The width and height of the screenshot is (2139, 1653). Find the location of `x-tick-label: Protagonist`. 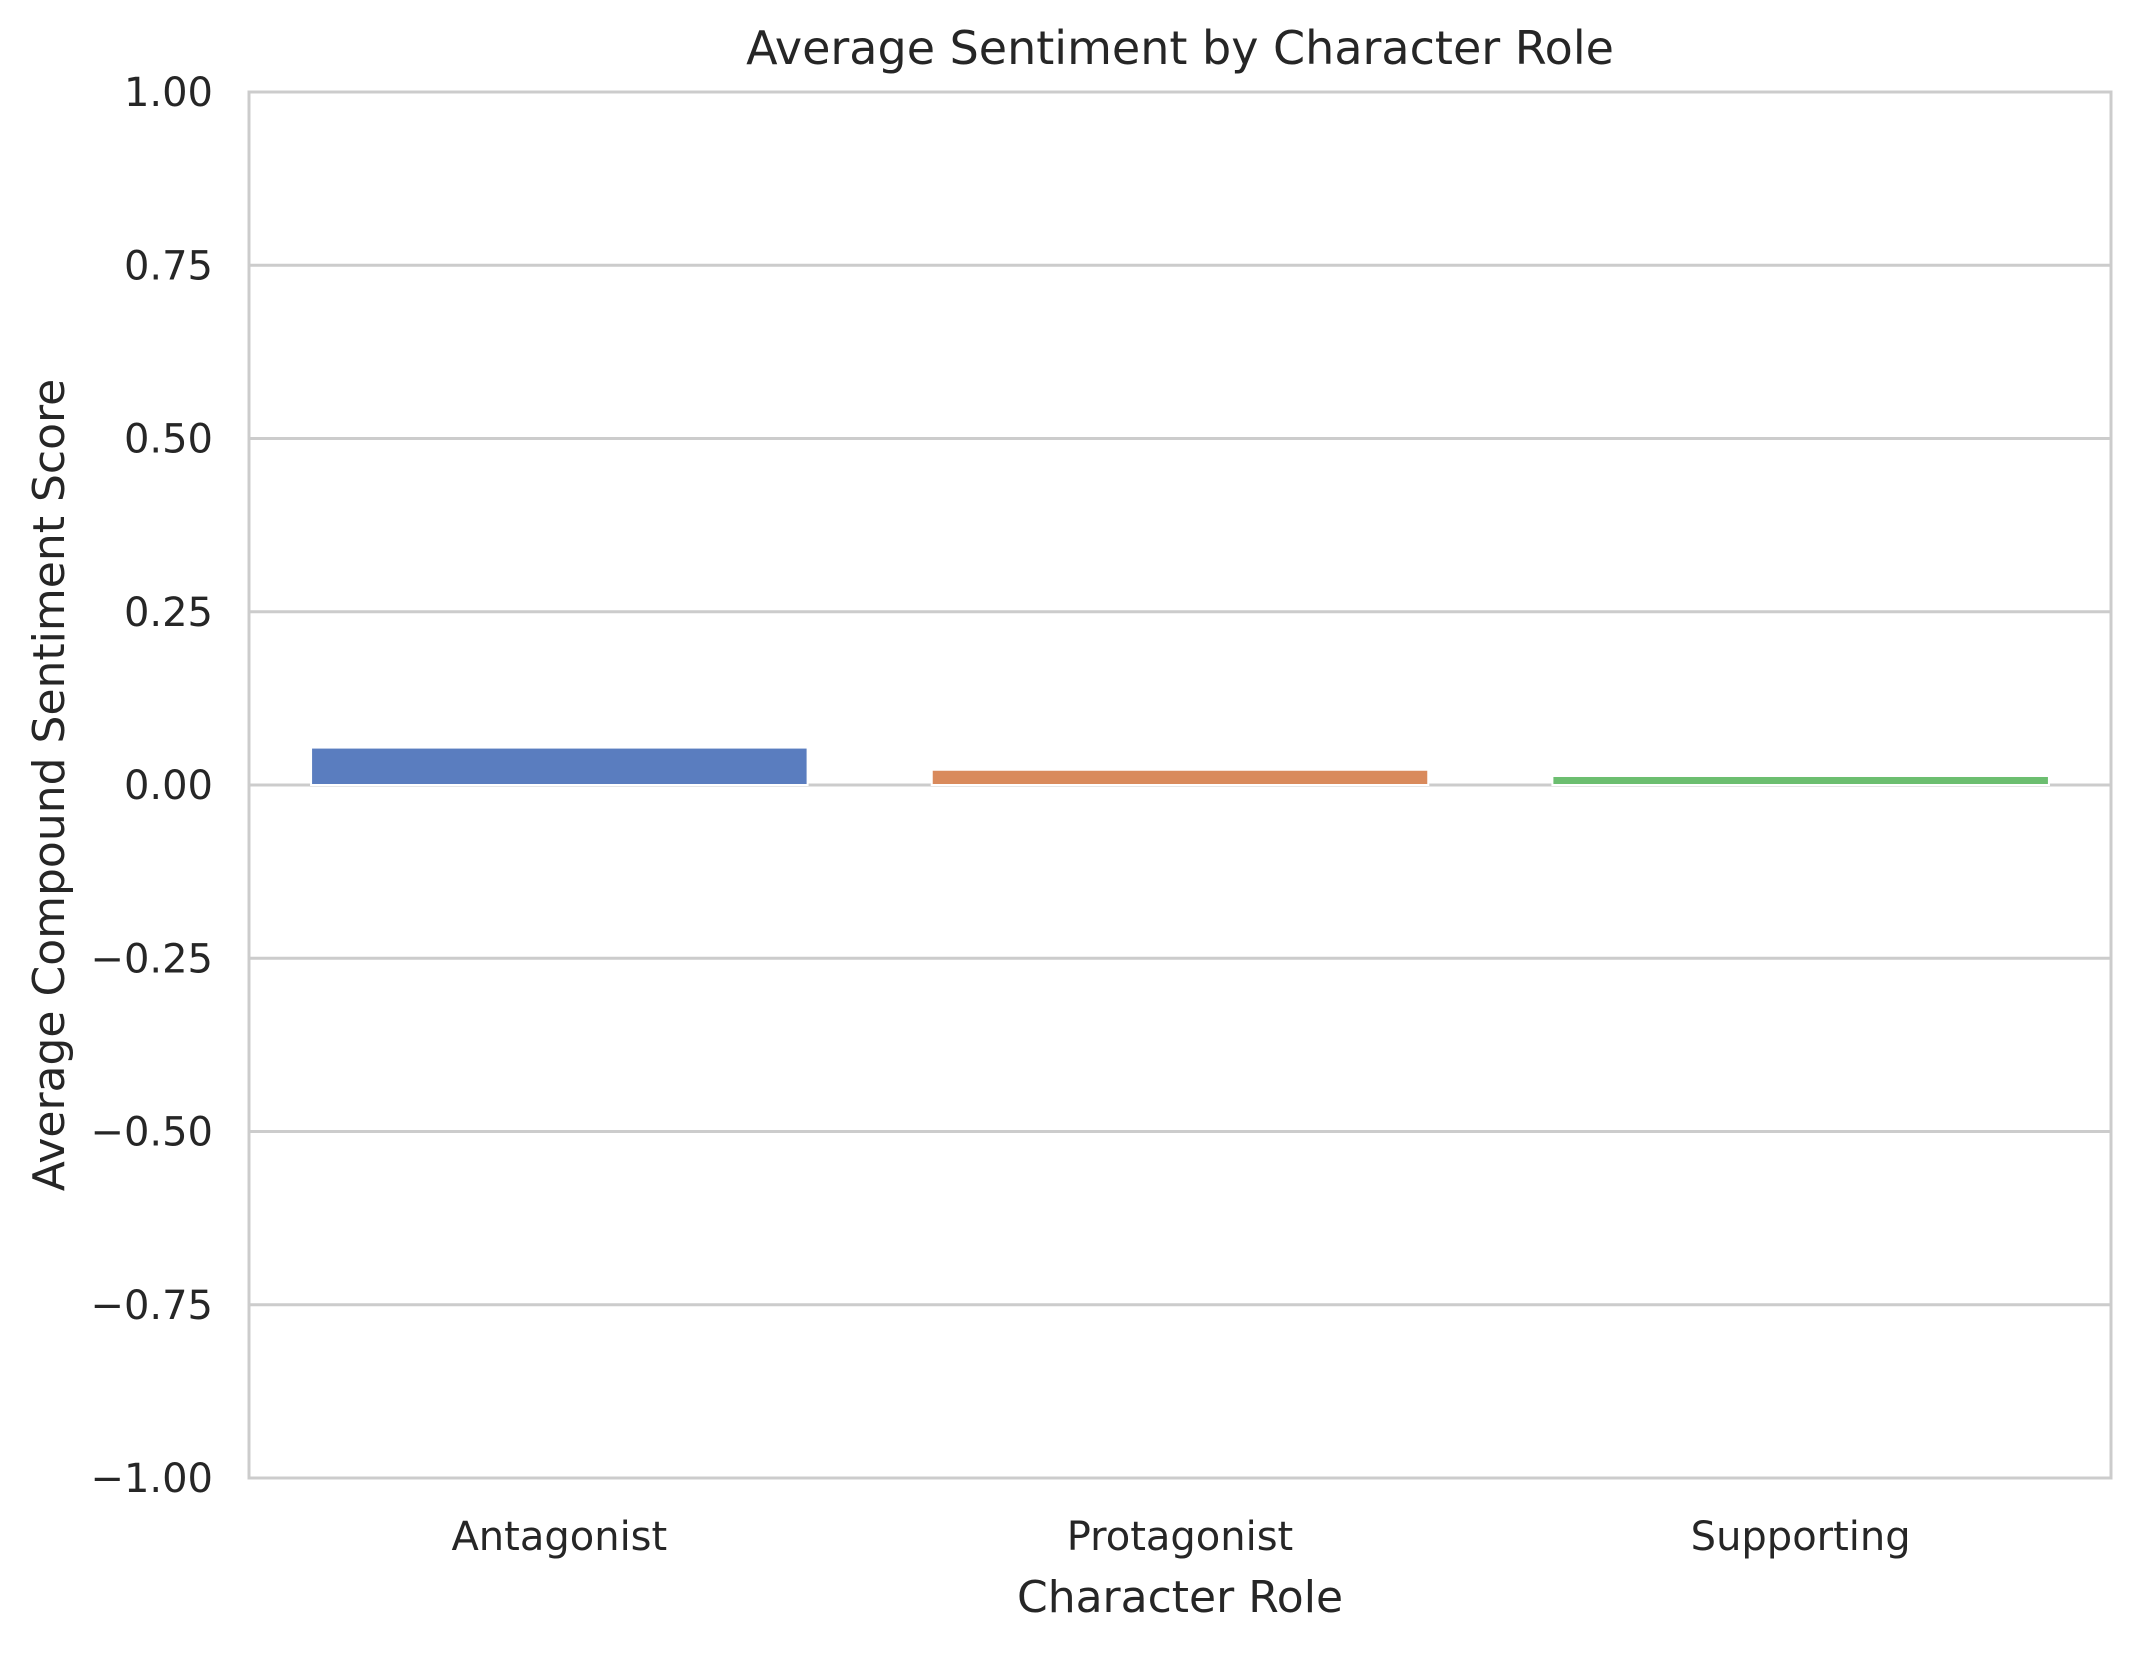

x-tick-label: Protagonist is located at coordinates (1180, 1537).